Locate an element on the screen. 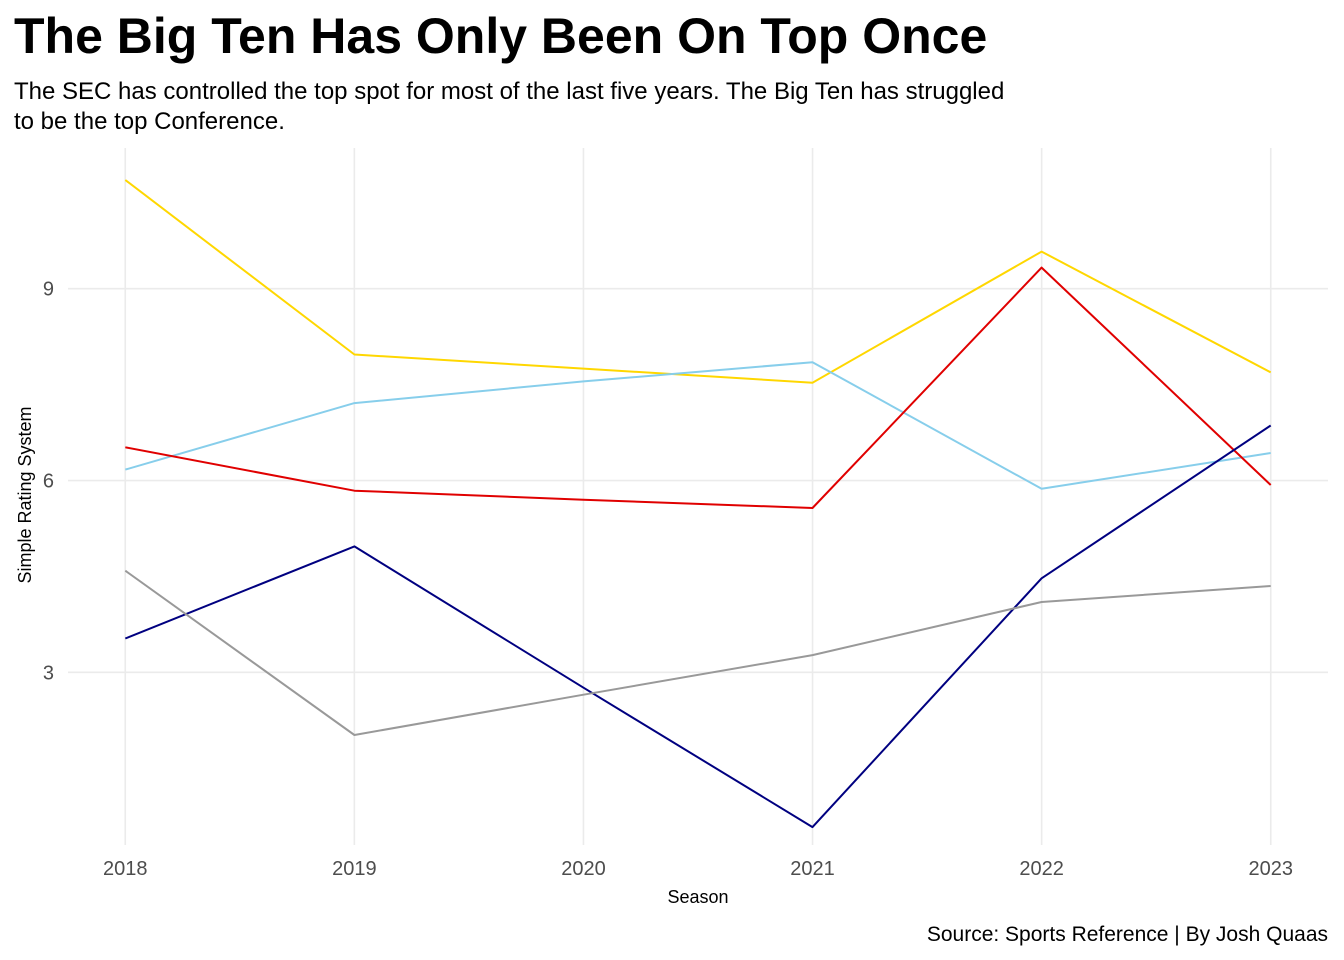 This screenshot has height=960, width=1344. x-tick-label-2022: 2022 is located at coordinates (1041, 869).